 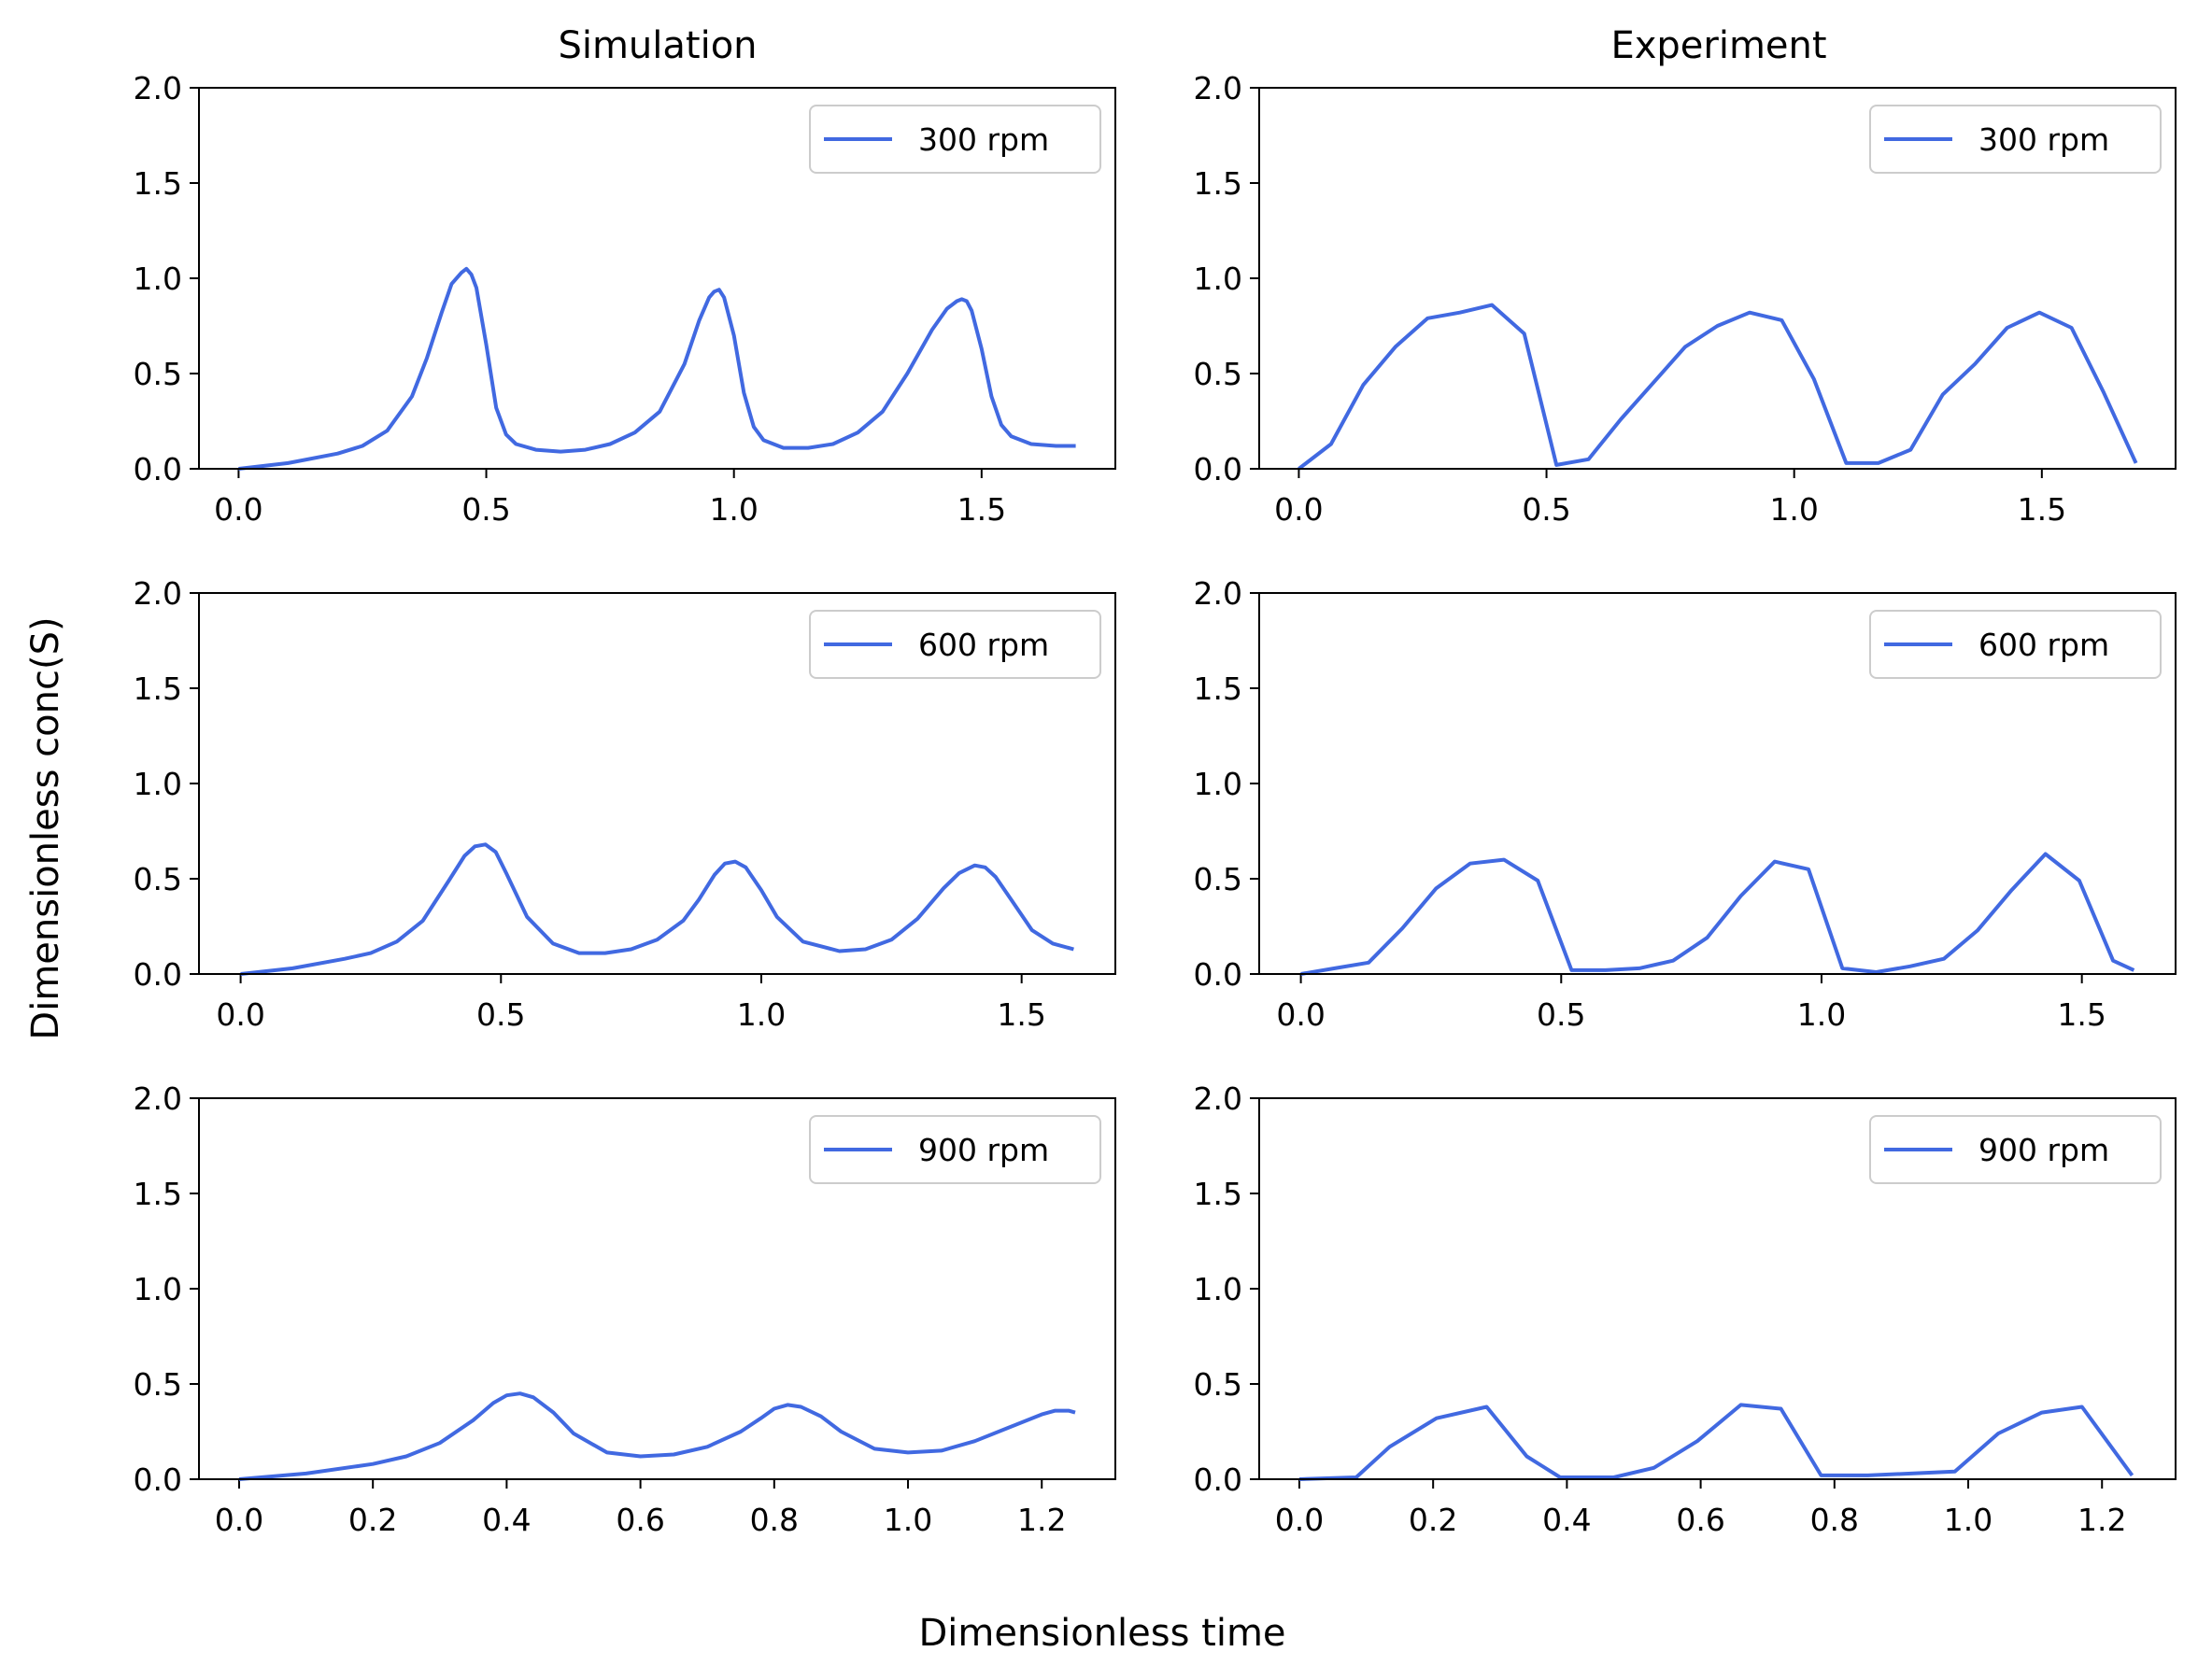 I want to click on panel-simulation-600: 0.0 0.5 1.0 1.5 2.0 0.0 0.5 1.0 1.5 600 rpm, so click(x=625, y=804).